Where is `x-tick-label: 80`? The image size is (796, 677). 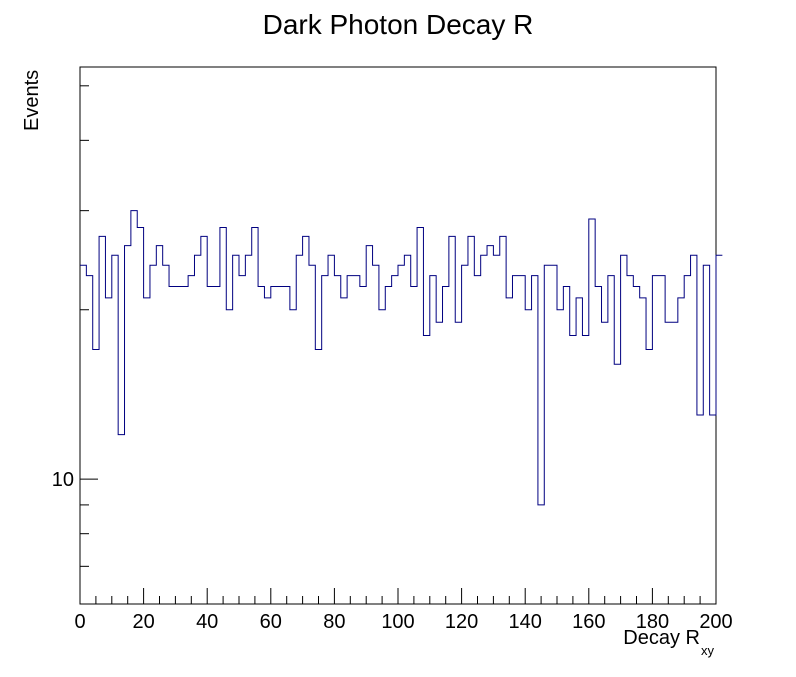 x-tick-label: 80 is located at coordinates (334, 622).